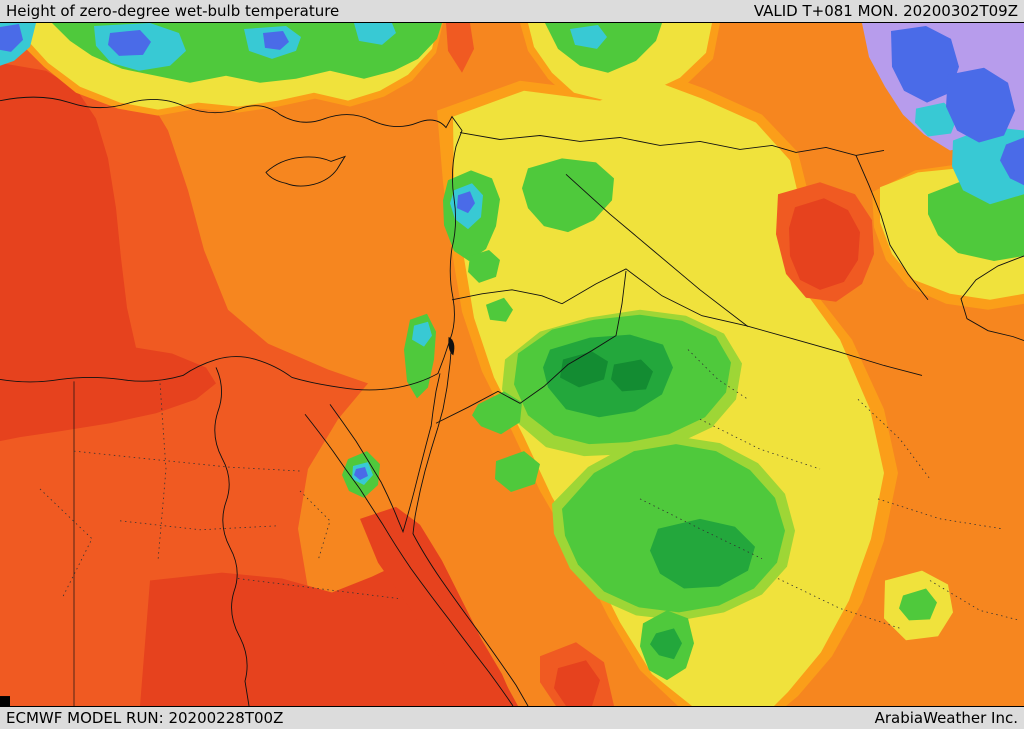 The height and width of the screenshot is (729, 1024). I want to click on nile-river, so click(232, 536).